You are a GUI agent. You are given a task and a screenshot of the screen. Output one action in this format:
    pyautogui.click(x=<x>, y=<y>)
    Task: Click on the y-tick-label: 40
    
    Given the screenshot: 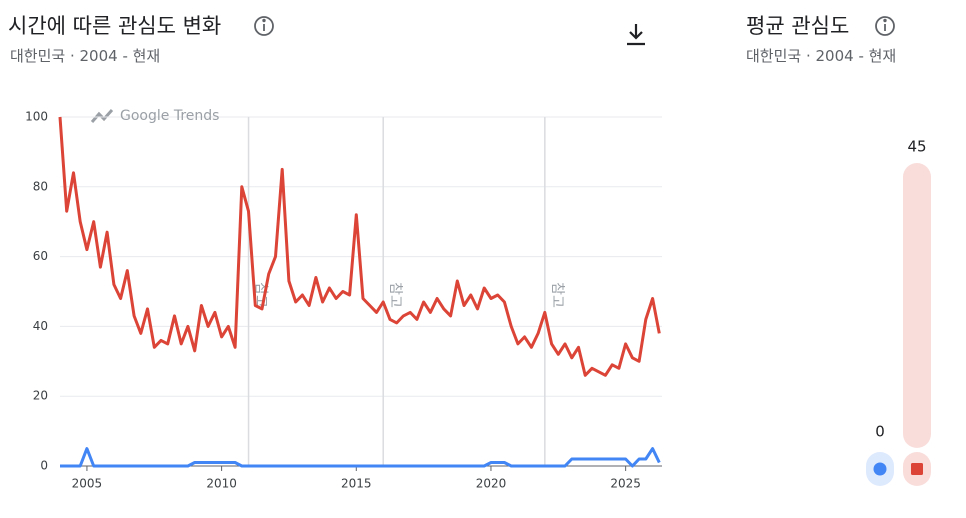 What is the action you would take?
    pyautogui.click(x=40, y=326)
    